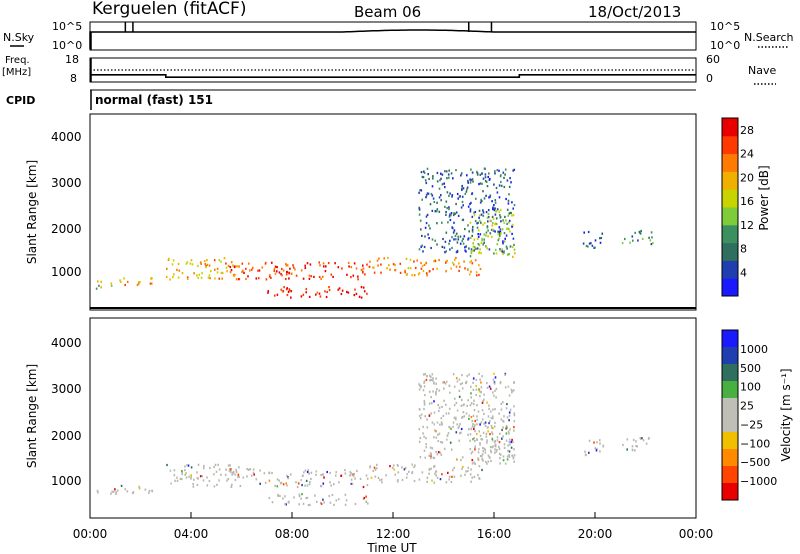  I want to click on freq-tick-bottom: 8, so click(73, 78).